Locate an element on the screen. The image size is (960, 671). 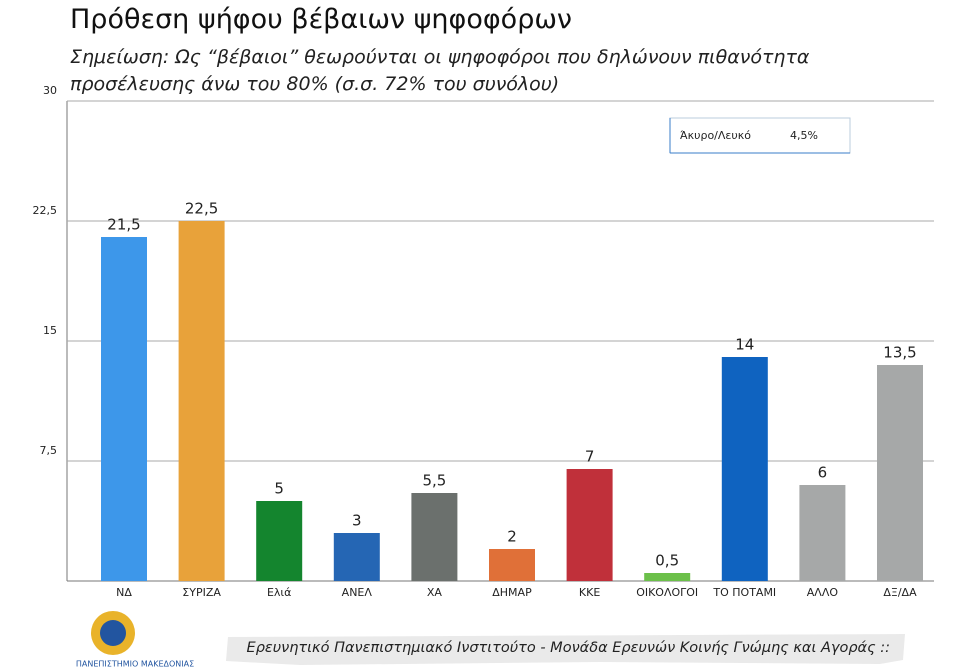
y-tick-label: 7,5 is located at coordinates (49, 450).